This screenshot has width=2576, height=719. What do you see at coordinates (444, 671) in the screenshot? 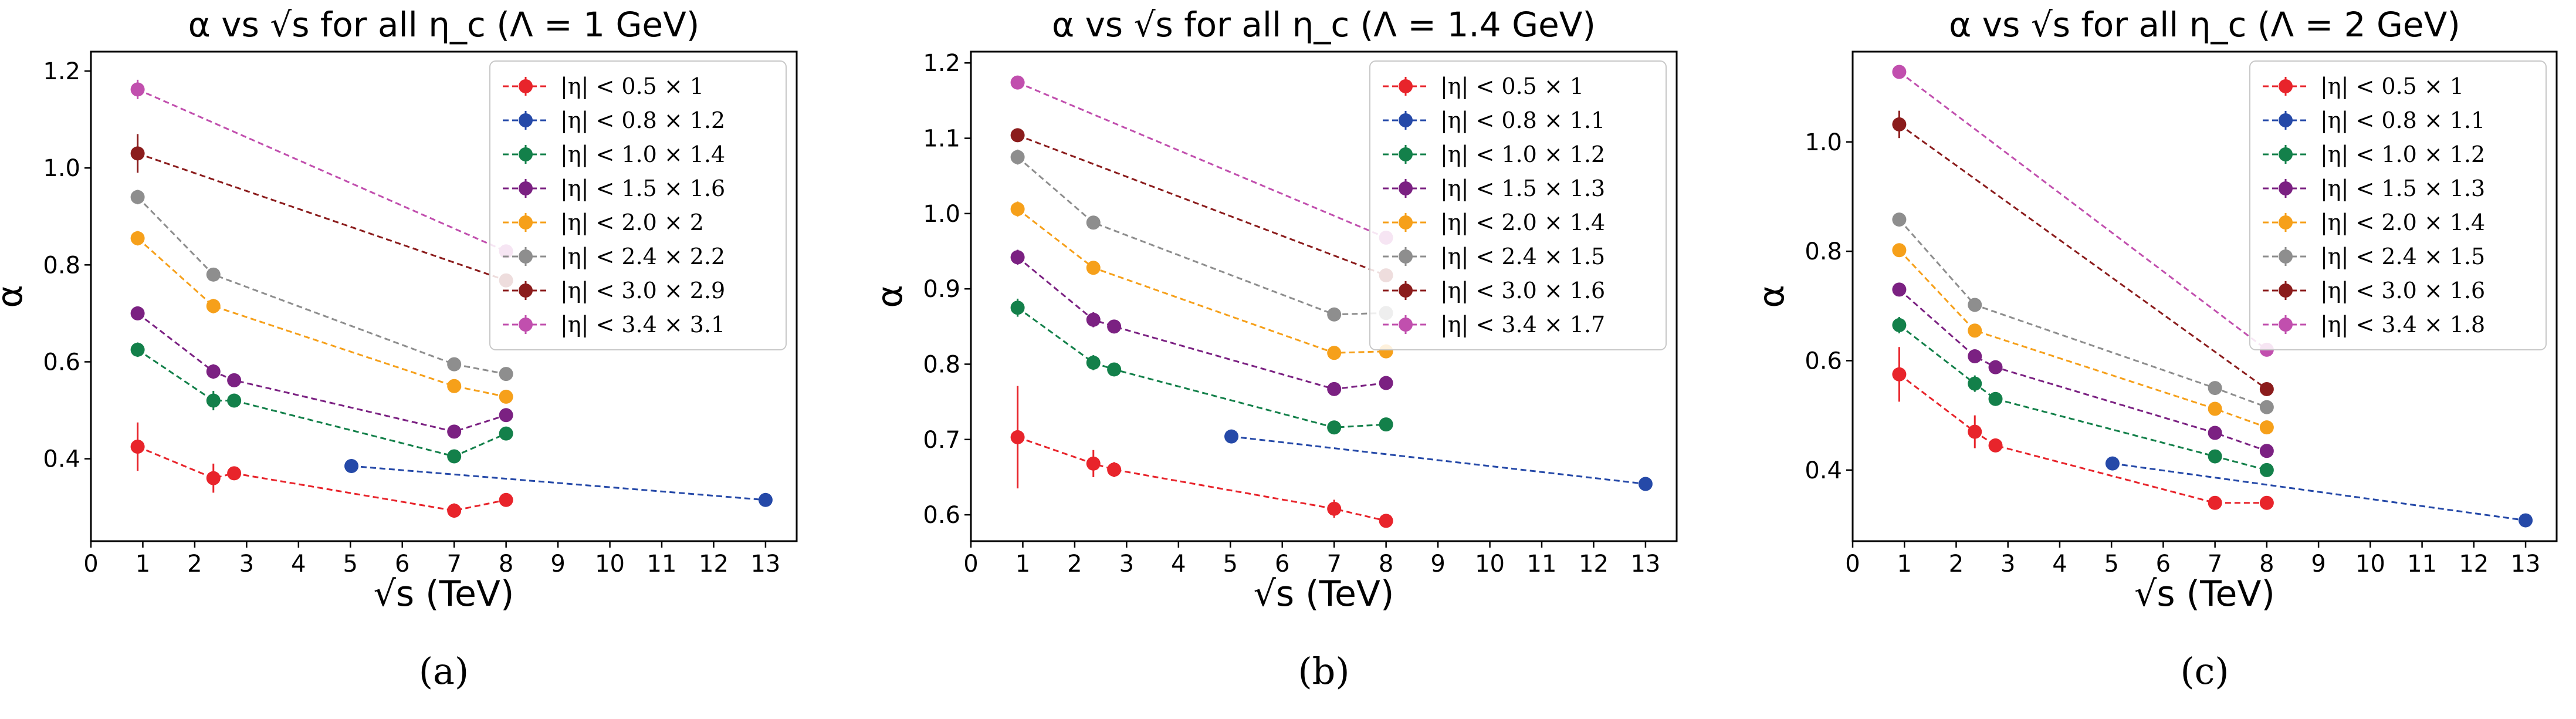
I see `panel-caption: (a)` at bounding box center [444, 671].